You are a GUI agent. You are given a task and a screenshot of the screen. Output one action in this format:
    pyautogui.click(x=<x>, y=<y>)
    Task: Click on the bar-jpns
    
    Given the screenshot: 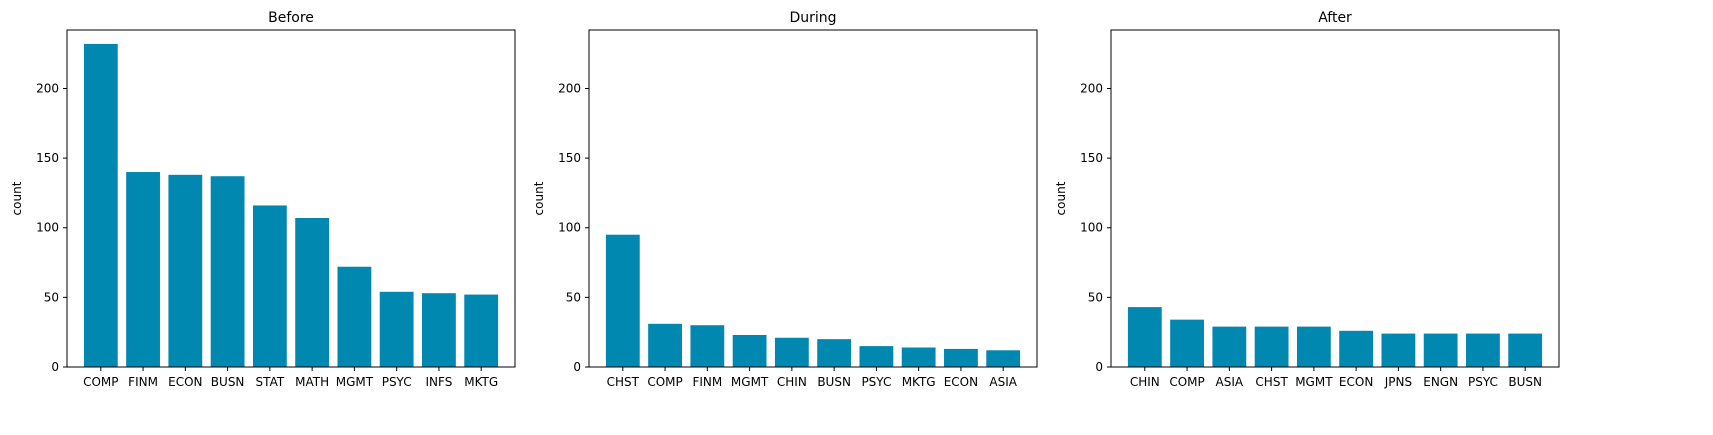 What is the action you would take?
    pyautogui.click(x=1398, y=350)
    